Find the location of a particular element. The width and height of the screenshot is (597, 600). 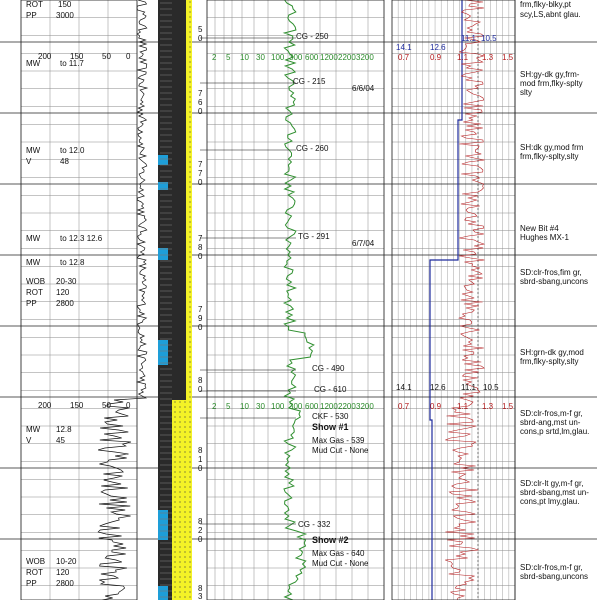

dexp-red-tick: 1.5 is located at coordinates (508, 406).